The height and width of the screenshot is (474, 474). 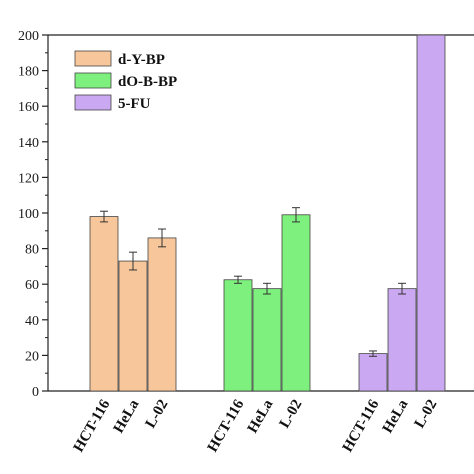 What do you see at coordinates (134, 104) in the screenshot?
I see `legend-label: 5-FU` at bounding box center [134, 104].